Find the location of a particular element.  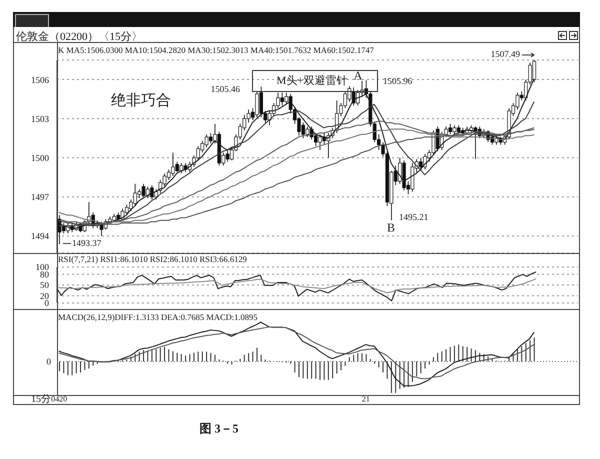

annotation: 1495.21 is located at coordinates (413, 217).